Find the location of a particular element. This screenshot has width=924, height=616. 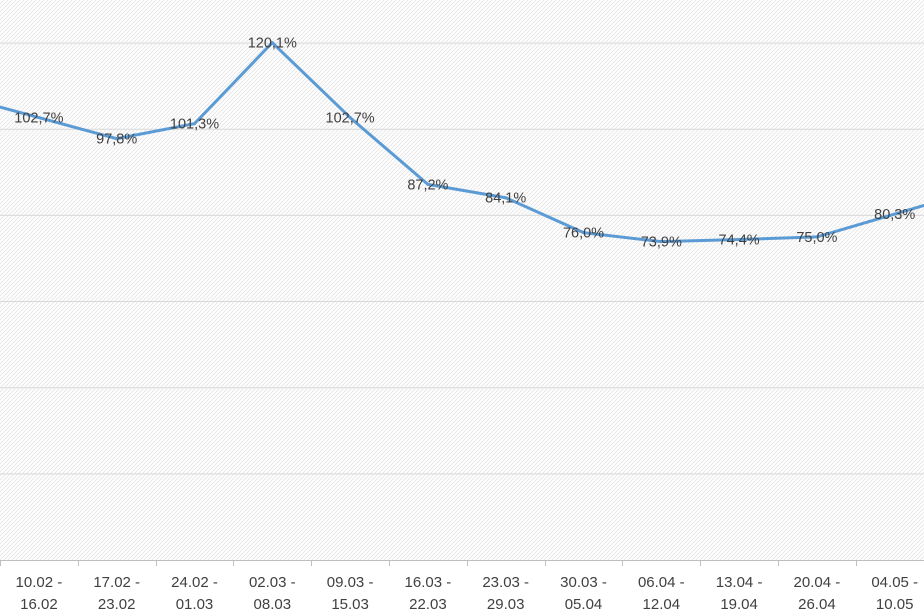

x-tick-label-start: 10.02 - is located at coordinates (39, 582).